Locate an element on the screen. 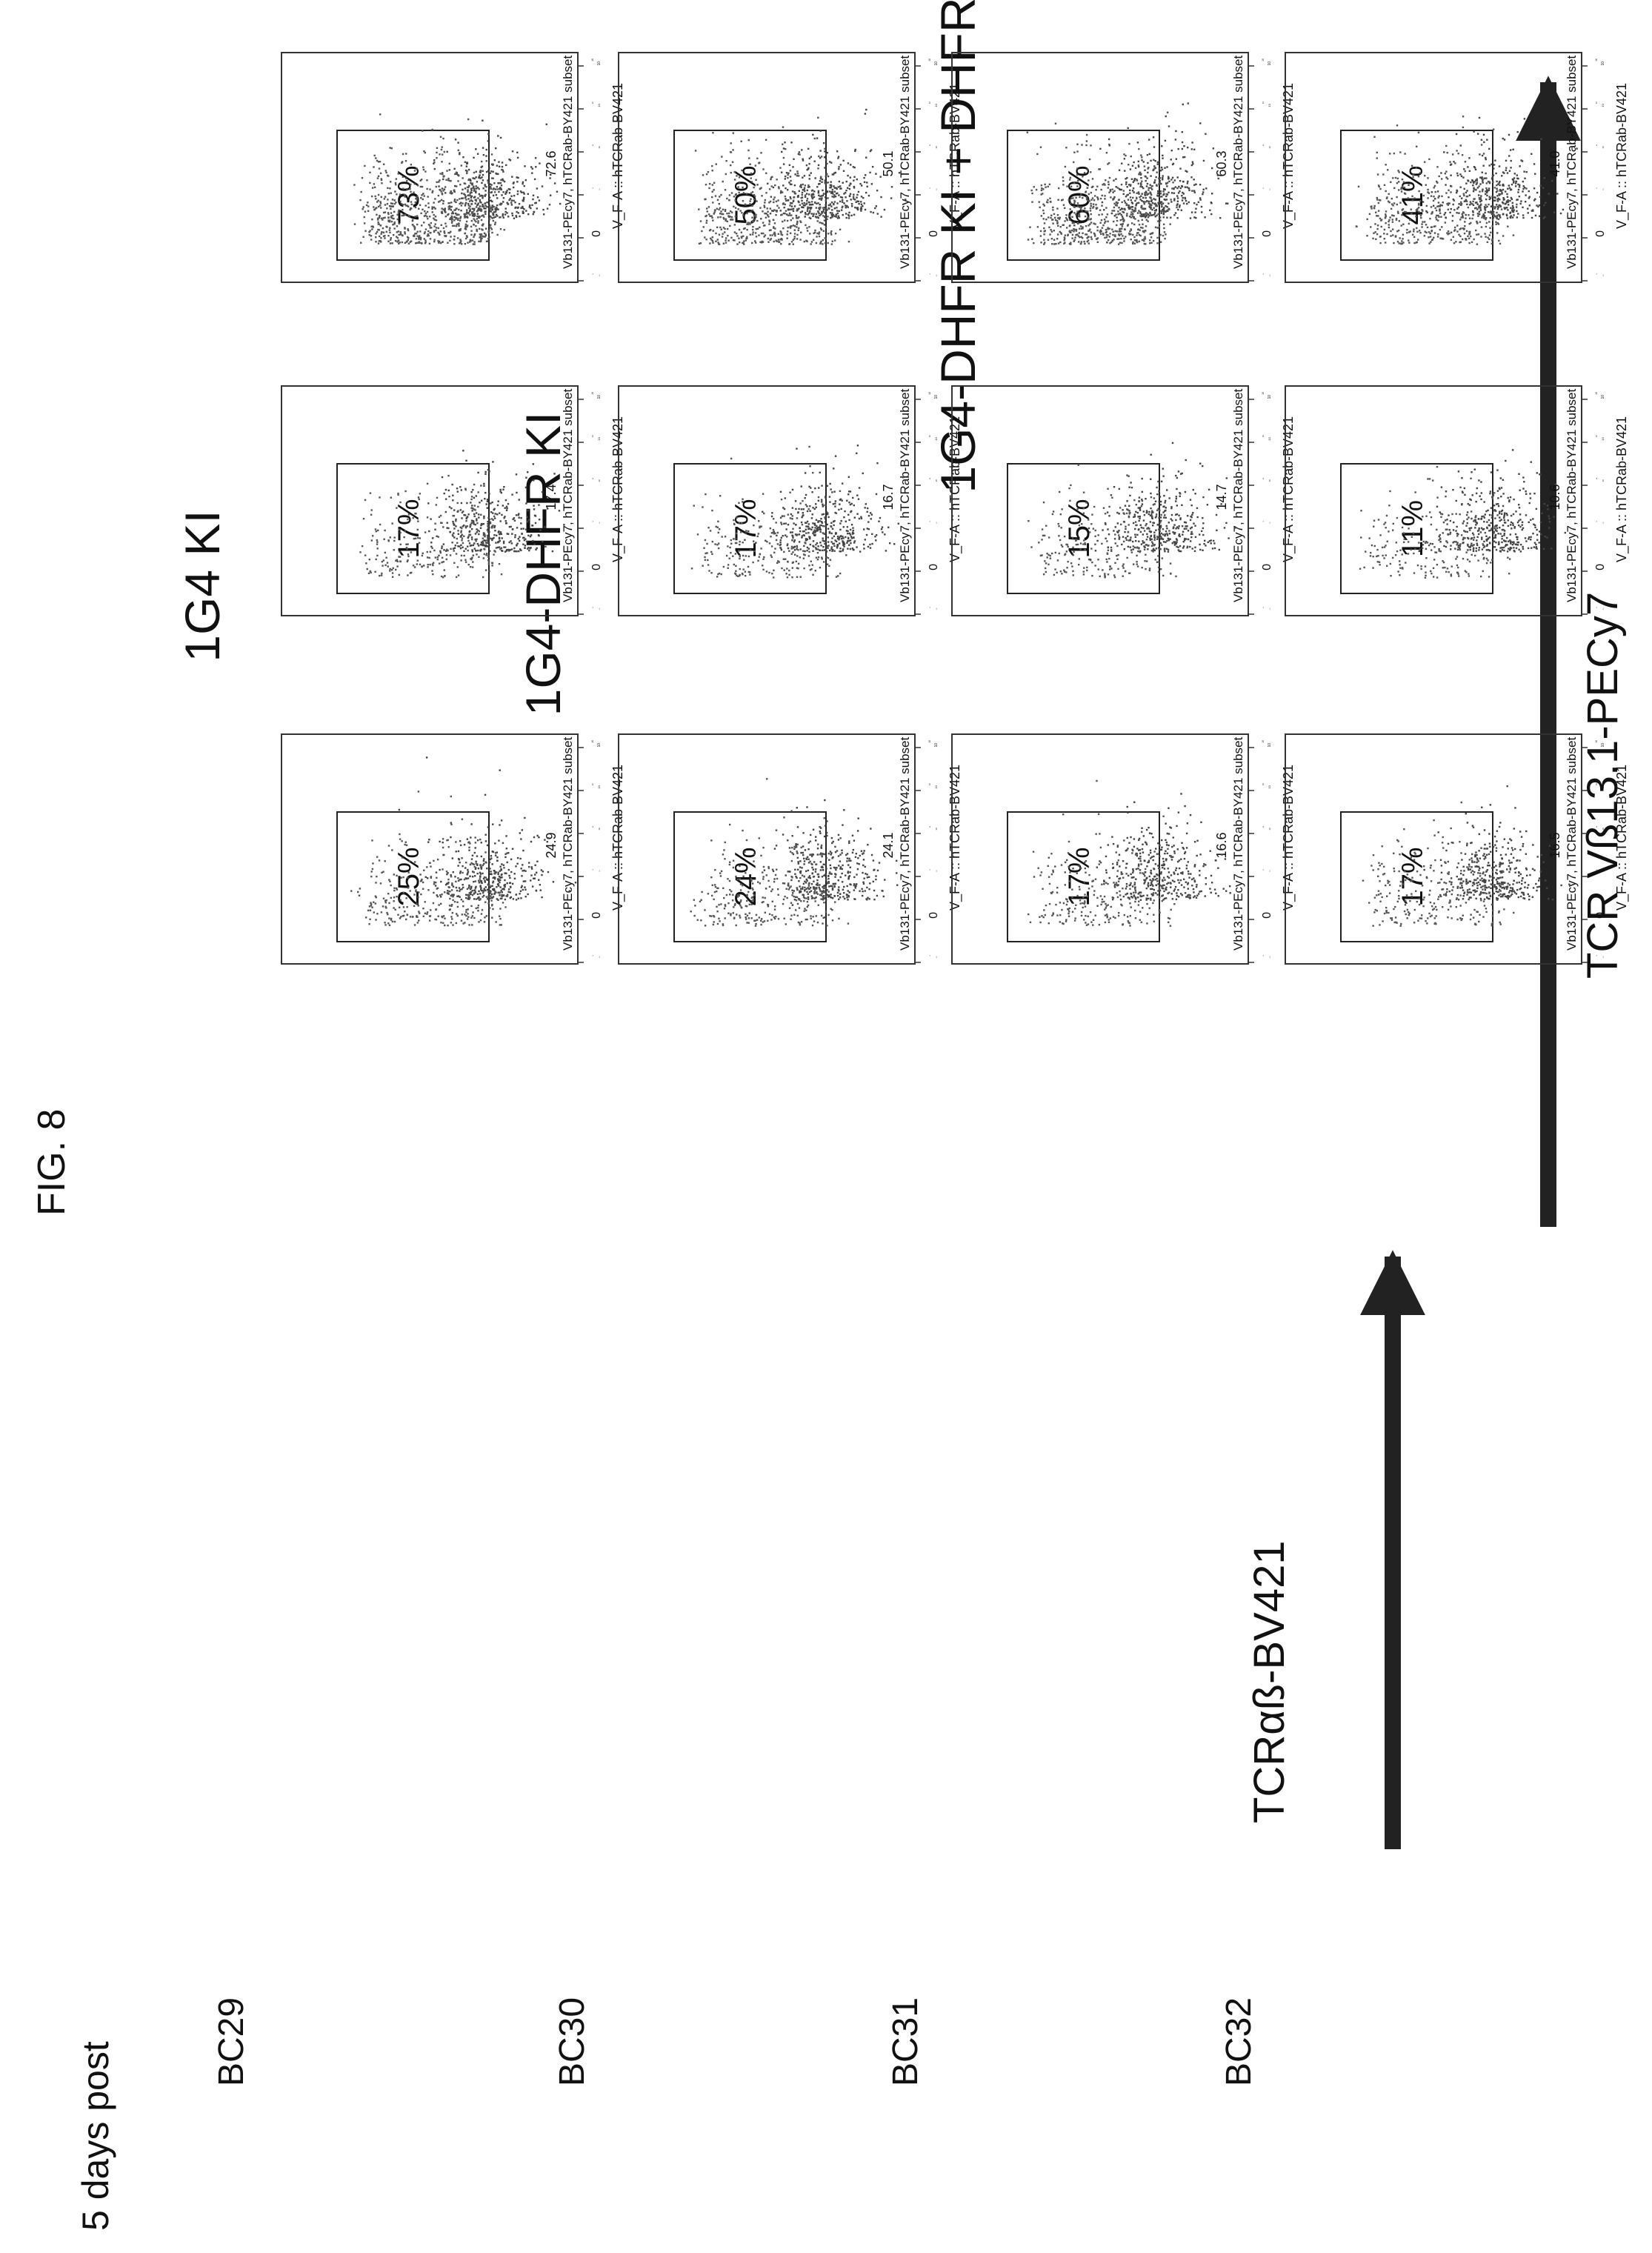  gate-label: Vb131-PEcy7, hTCRab-BY421 subset is located at coordinates (568, 496).